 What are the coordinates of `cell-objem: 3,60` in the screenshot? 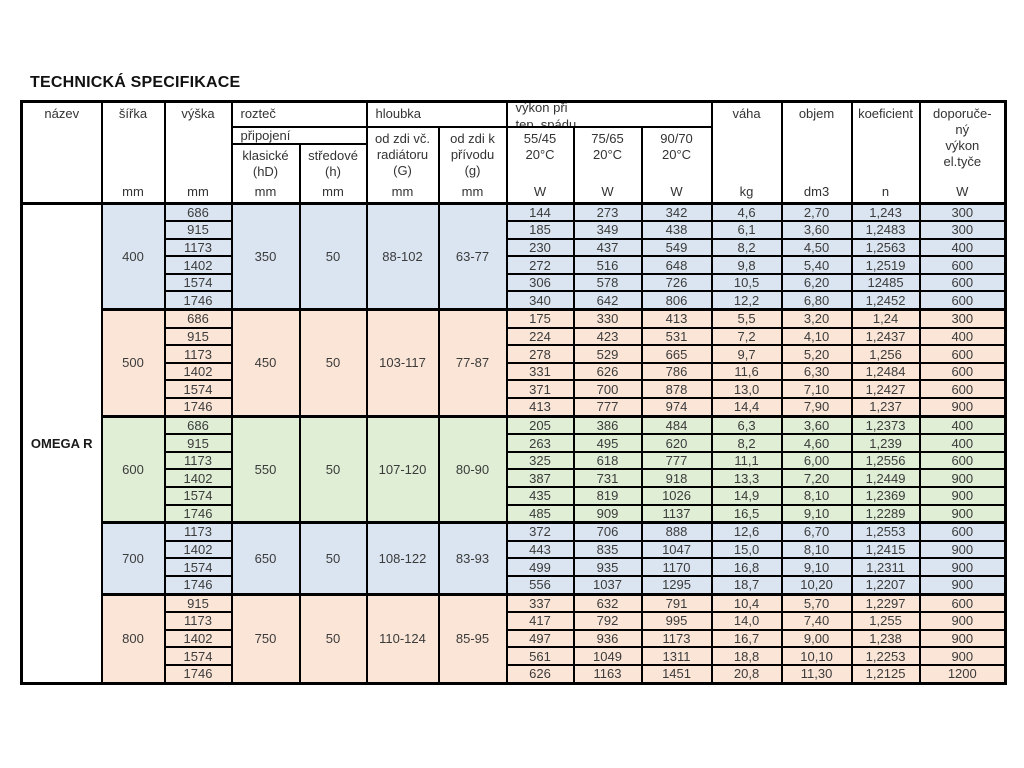 It's located at (816, 425).